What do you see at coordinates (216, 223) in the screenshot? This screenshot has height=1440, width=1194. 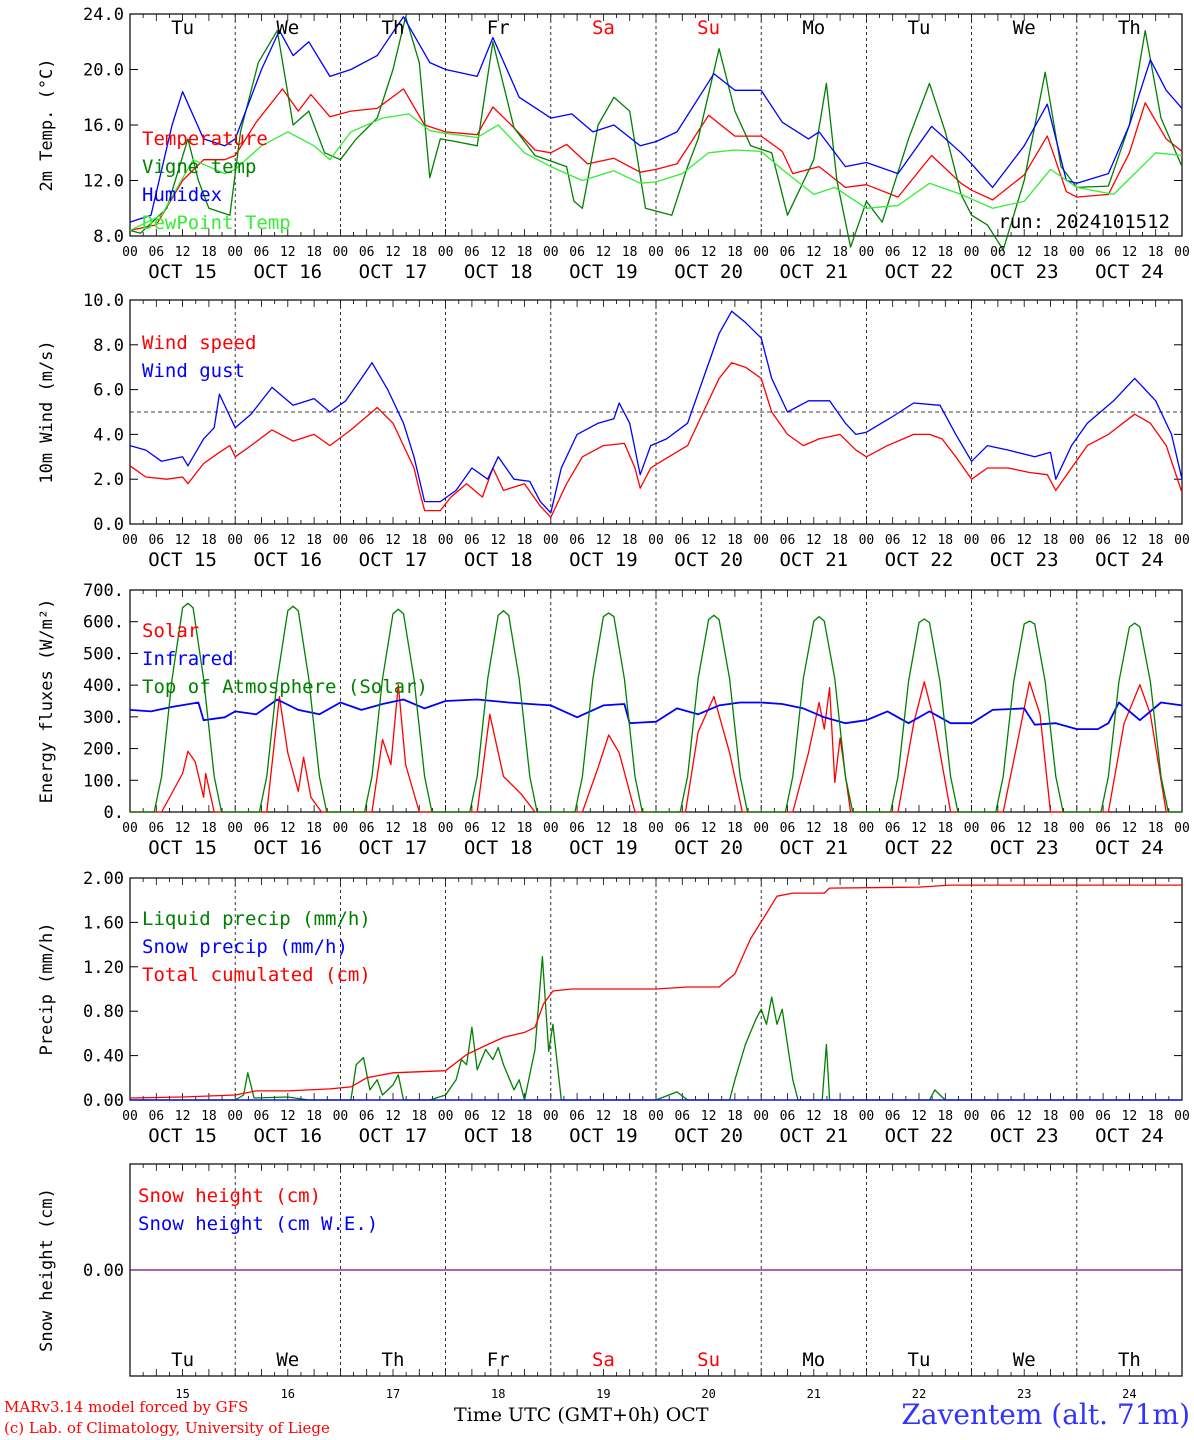 I see `legend-entry: DewPoint Temp` at bounding box center [216, 223].